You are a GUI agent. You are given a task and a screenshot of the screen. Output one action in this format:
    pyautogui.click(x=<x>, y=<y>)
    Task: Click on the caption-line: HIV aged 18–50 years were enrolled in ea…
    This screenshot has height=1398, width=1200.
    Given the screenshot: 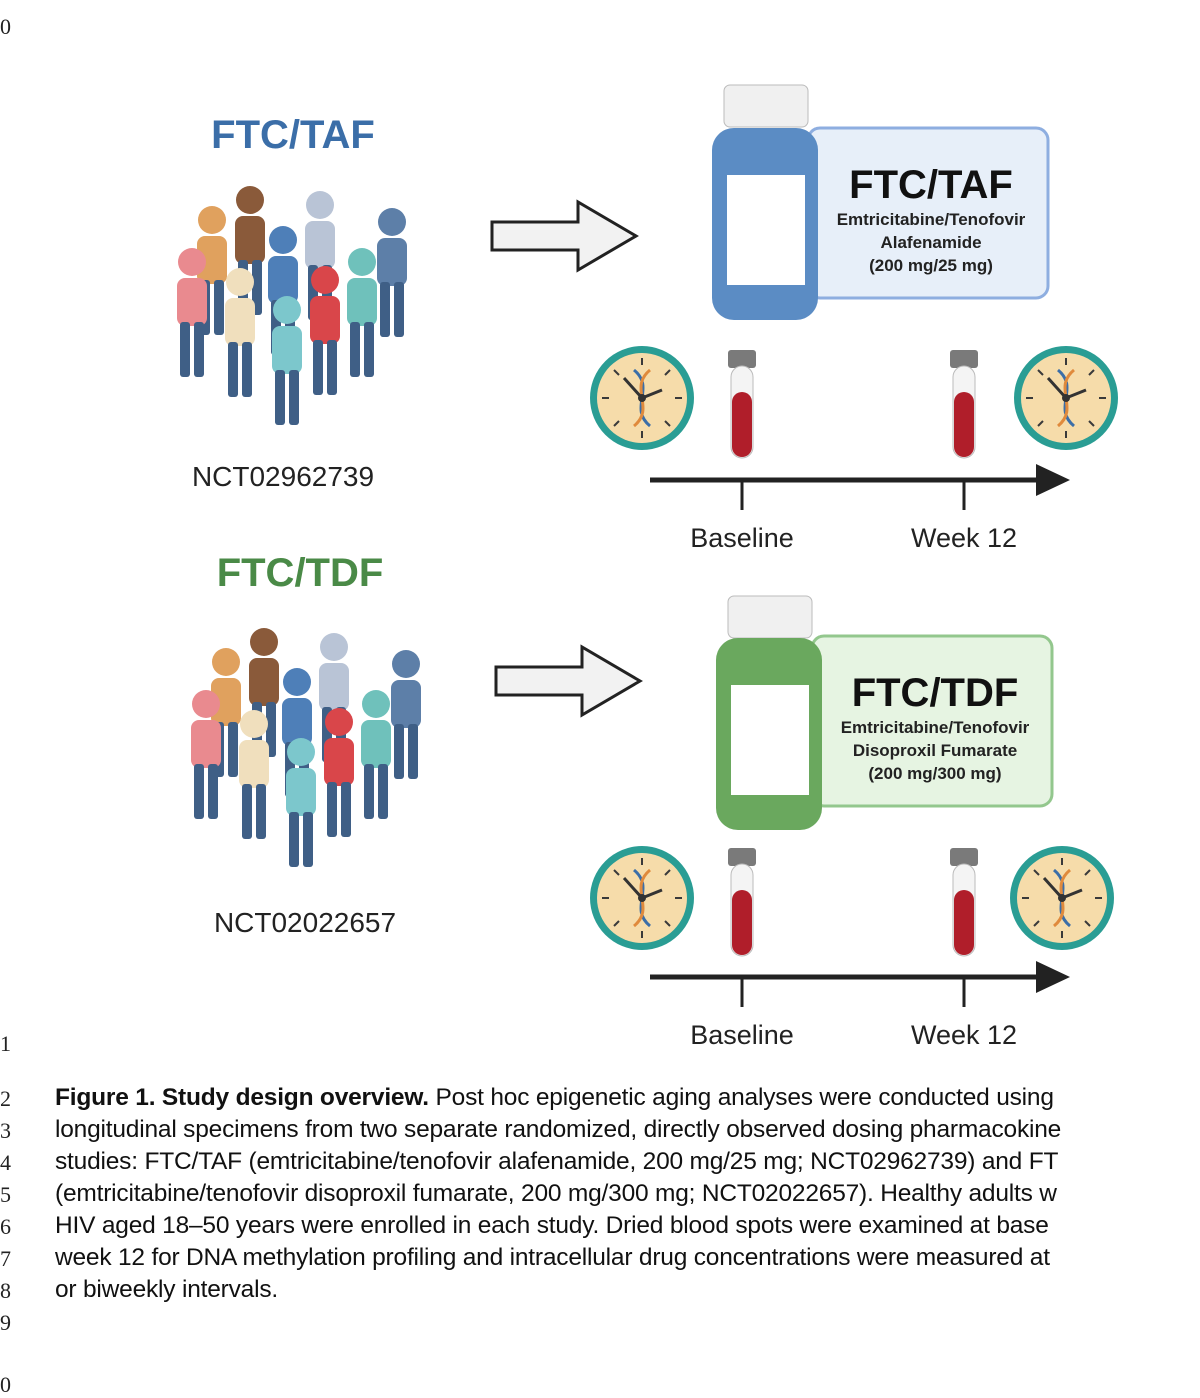 What is the action you would take?
    pyautogui.click(x=552, y=1225)
    